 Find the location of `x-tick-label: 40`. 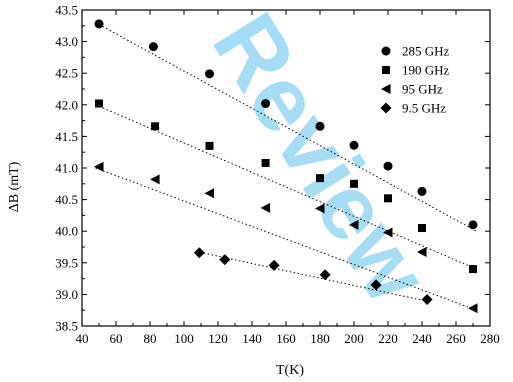

x-tick-label: 40 is located at coordinates (82, 338).